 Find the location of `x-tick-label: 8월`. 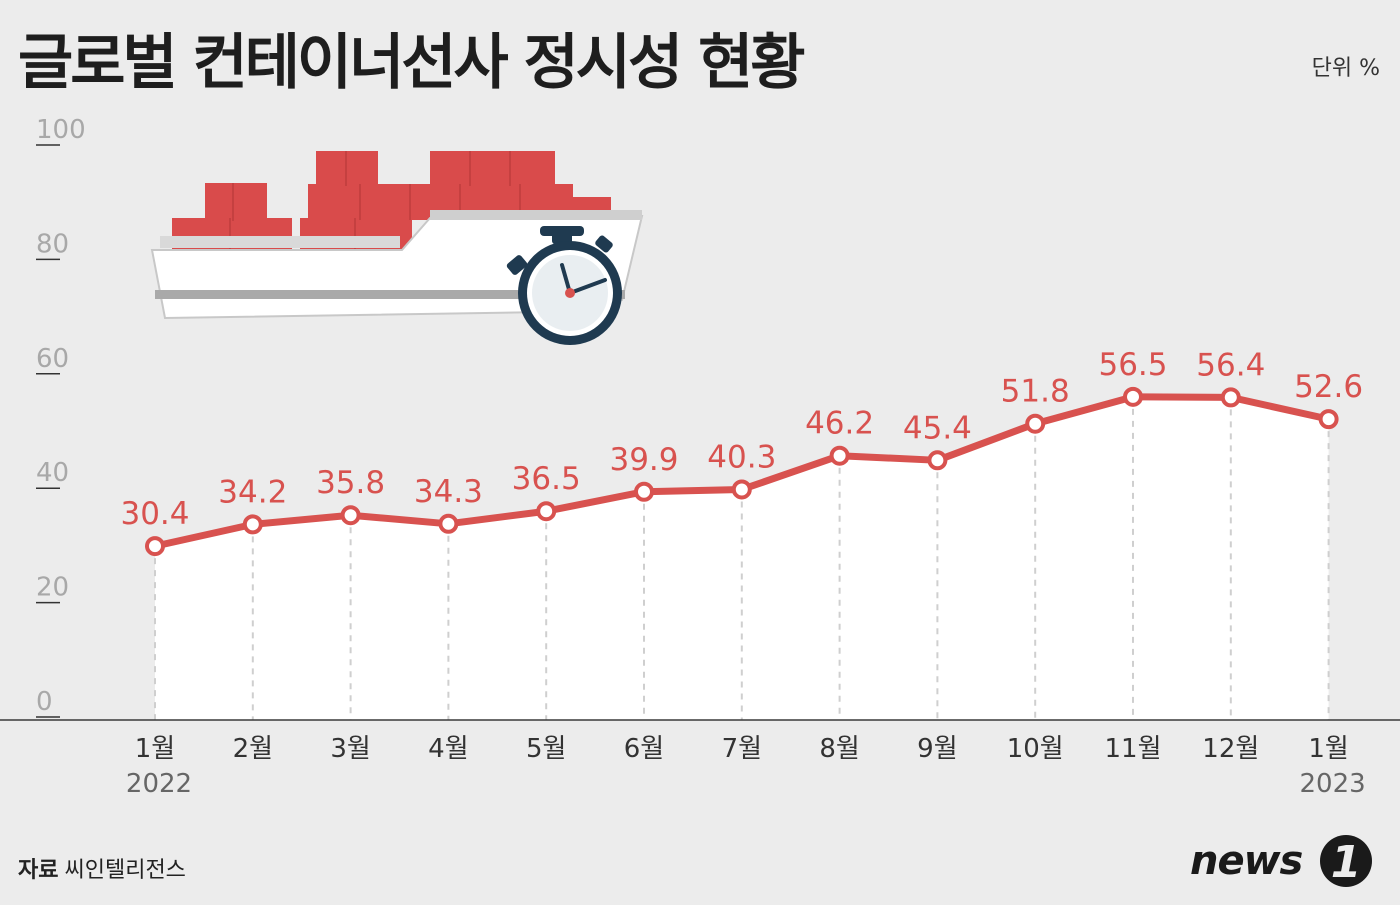

x-tick-label: 8월 is located at coordinates (839, 749).